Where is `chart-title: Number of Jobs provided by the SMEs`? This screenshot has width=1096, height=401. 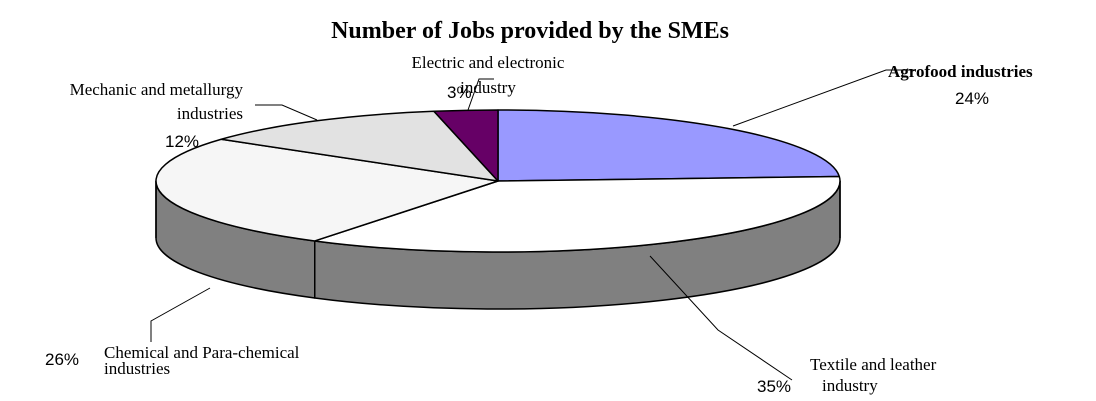 chart-title: Number of Jobs provided by the SMEs is located at coordinates (530, 31).